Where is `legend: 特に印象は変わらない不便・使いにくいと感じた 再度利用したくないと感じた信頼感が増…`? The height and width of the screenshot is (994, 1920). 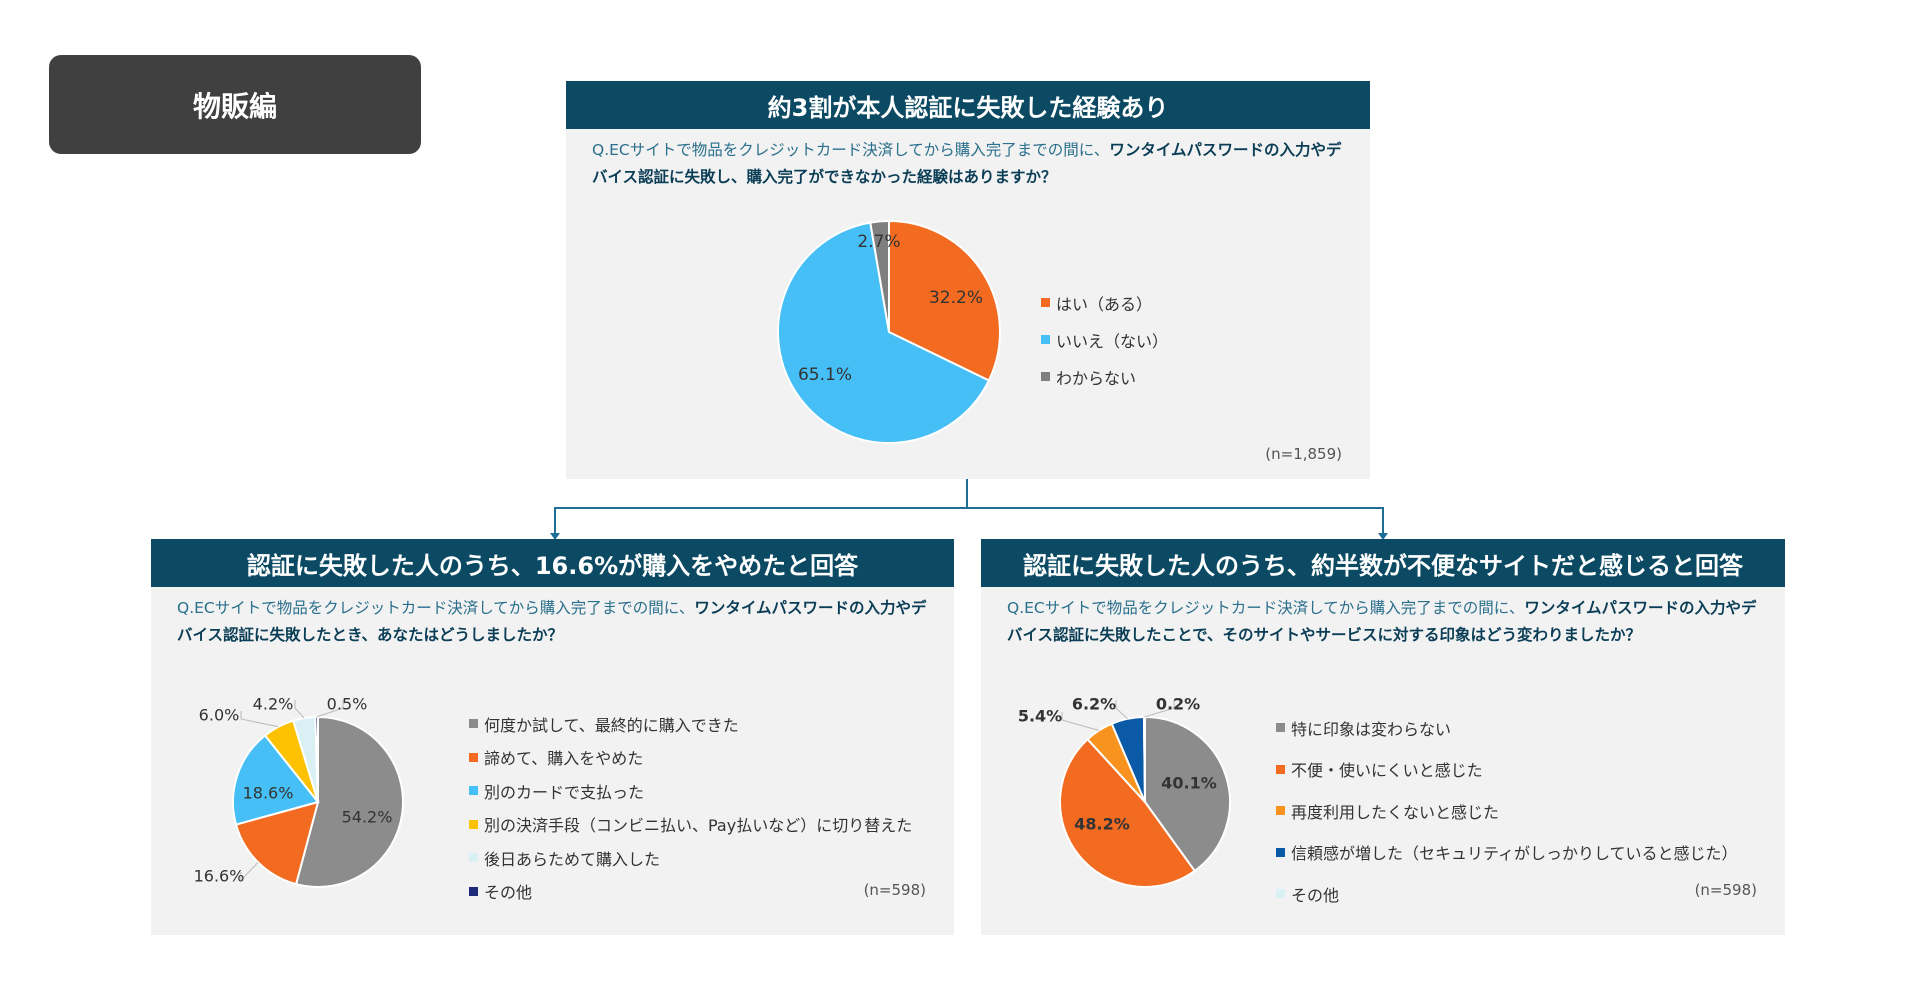 legend: 特に印象は変わらない不便・使いにくいと感じた 再度利用したくないと感じた信頼感が増… is located at coordinates (1507, 811).